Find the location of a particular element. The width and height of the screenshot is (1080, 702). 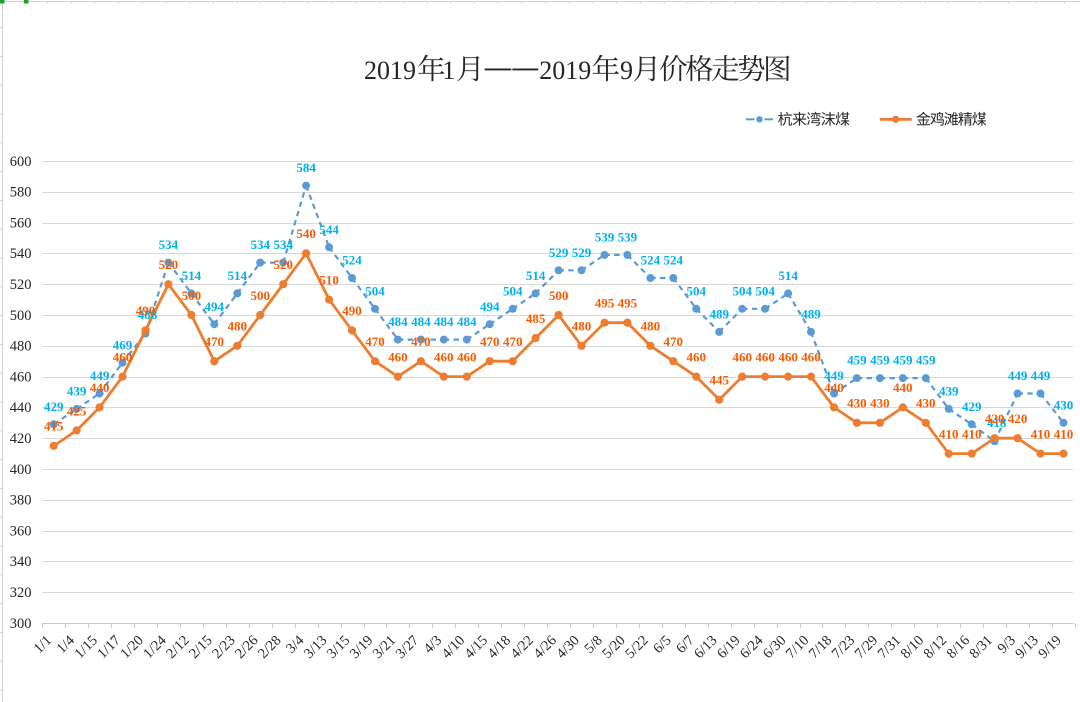

svg-text: 560 is located at coordinates (21, 223).